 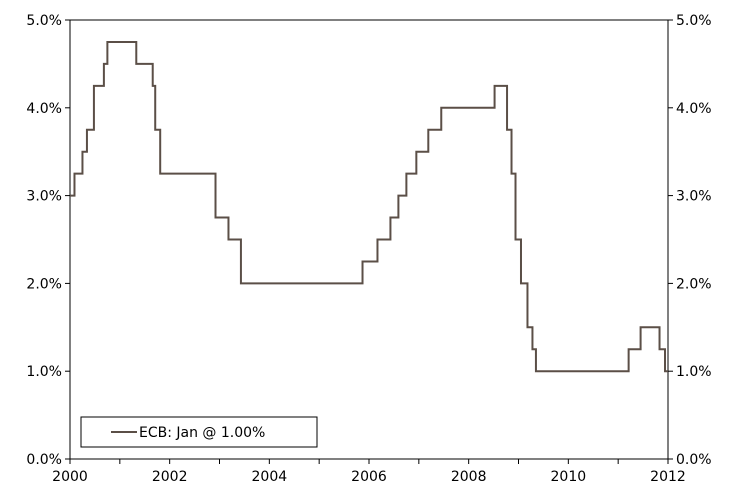 What do you see at coordinates (694, 109) in the screenshot?
I see `y-tick-label-right: 4.0%` at bounding box center [694, 109].